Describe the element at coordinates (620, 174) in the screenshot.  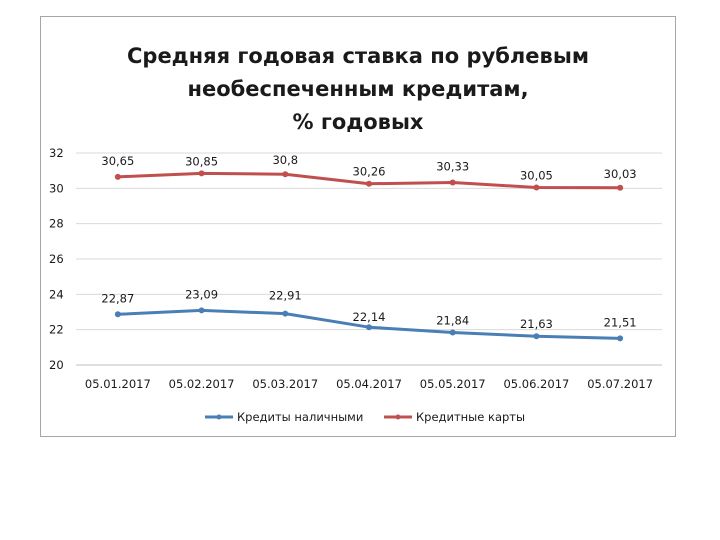
I see `data-label: 30,03` at that location.